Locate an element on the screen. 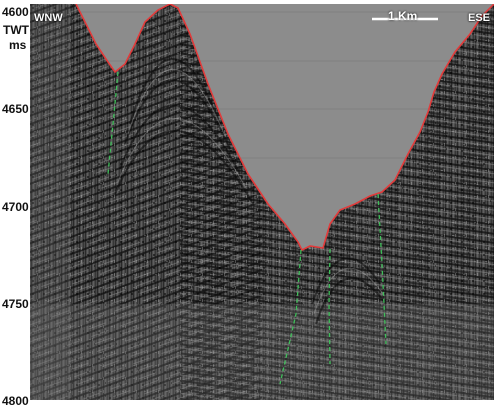 The width and height of the screenshot is (498, 408). y-axis-unit-twt: TWT is located at coordinates (16, 30).